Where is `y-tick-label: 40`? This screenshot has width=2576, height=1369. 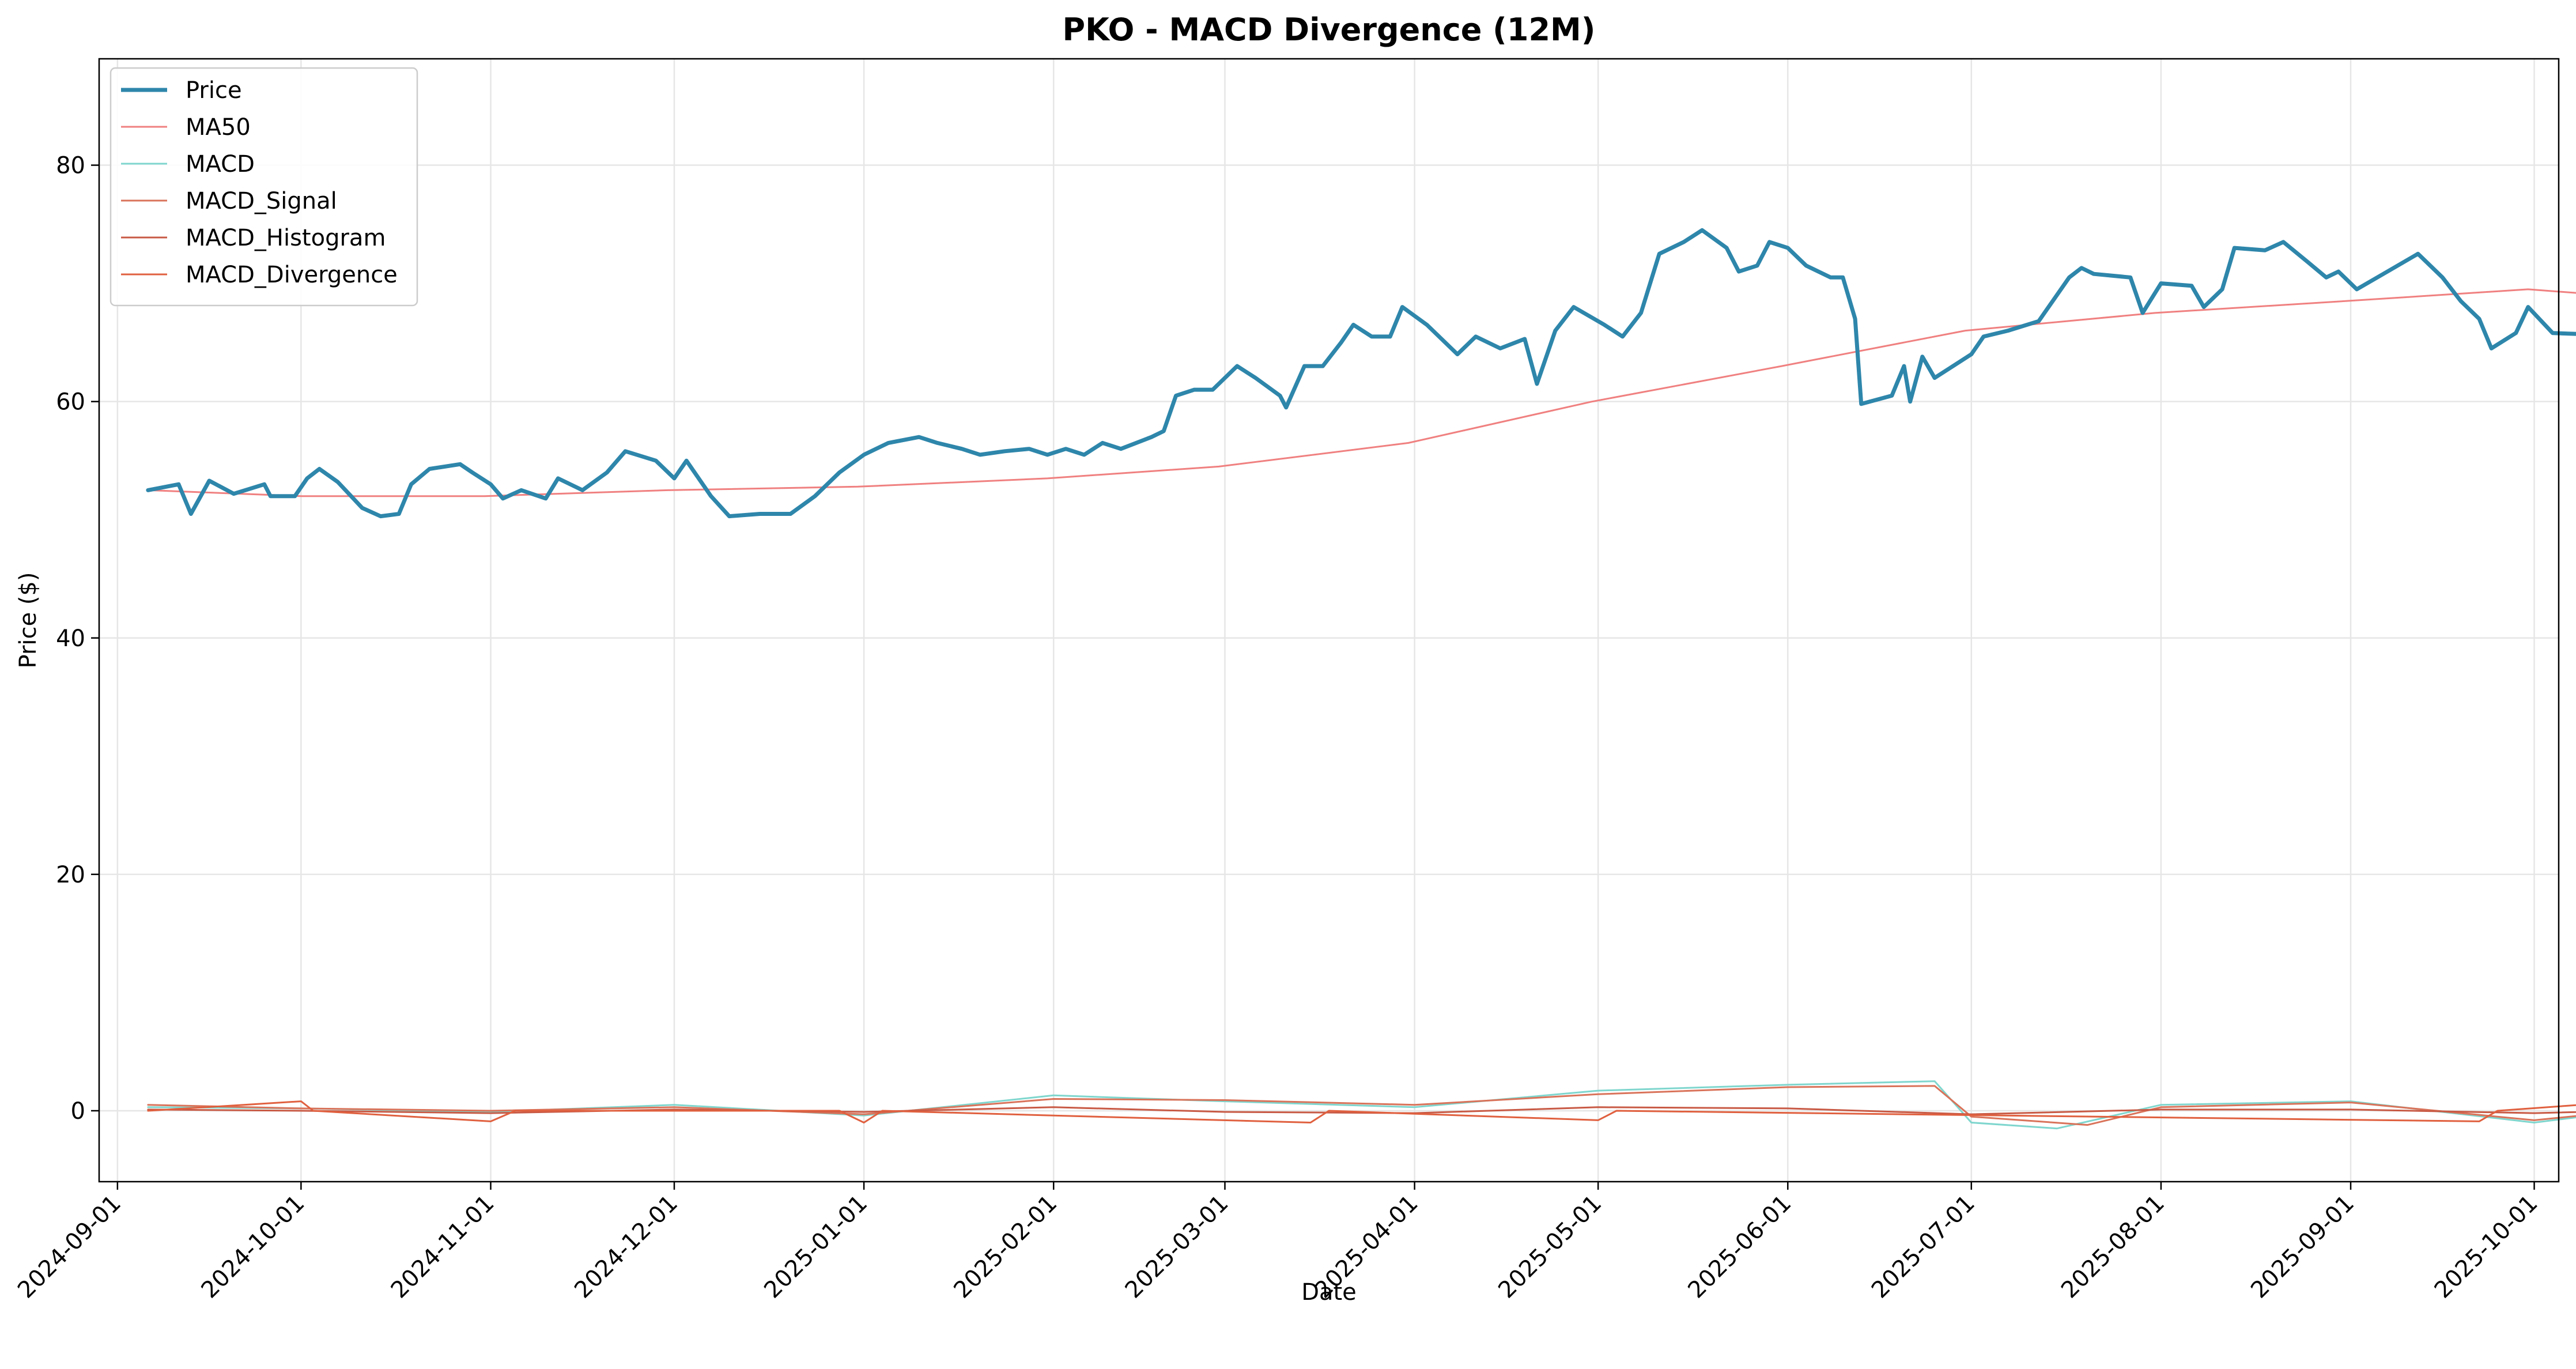
y-tick-label: 40 is located at coordinates (70, 638).